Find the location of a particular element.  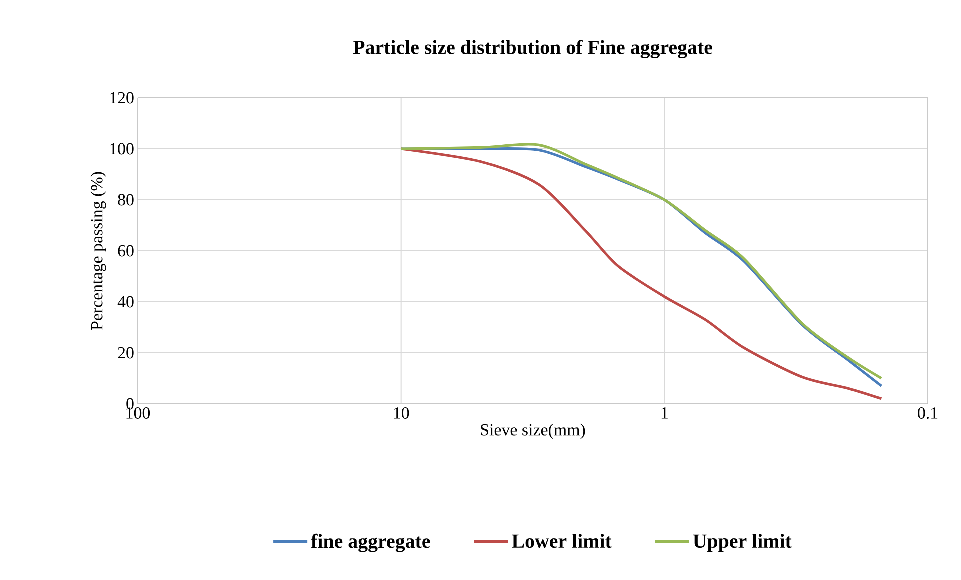

y-tick-label: 0 is located at coordinates (130, 404).